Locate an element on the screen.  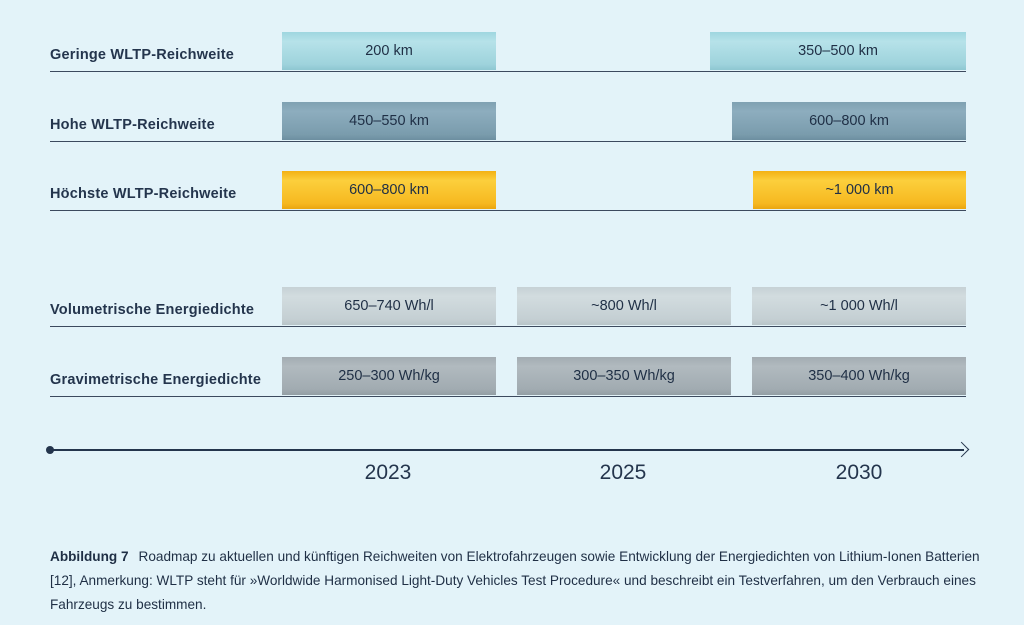
row-label: Geringe WLTP-Reichweite is located at coordinates (142, 55).